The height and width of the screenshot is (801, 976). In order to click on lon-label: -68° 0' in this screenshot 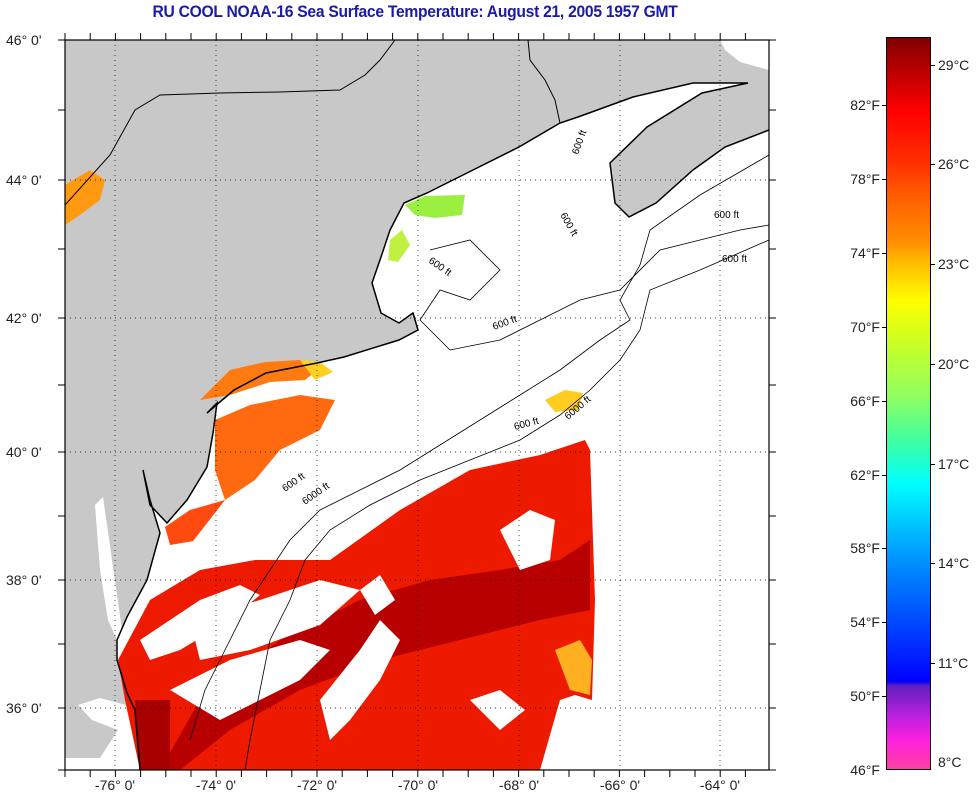, I will do `click(519, 785)`.